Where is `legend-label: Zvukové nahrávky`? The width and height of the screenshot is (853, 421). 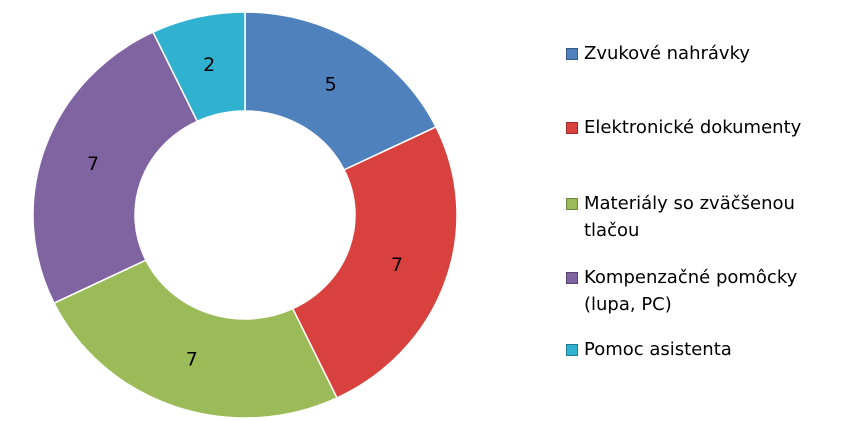
legend-label: Zvukové nahrávky is located at coordinates (667, 53).